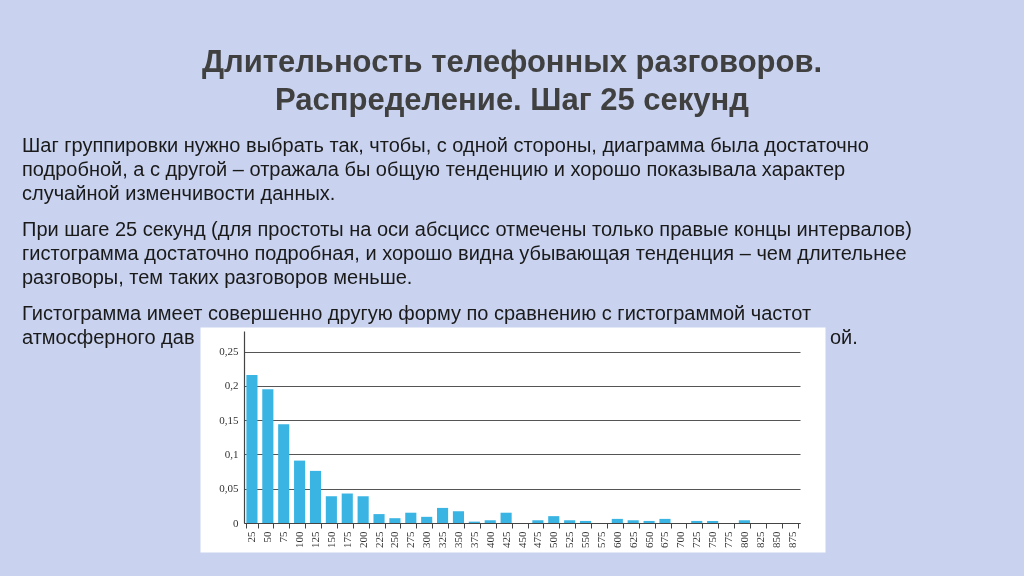 The image size is (1024, 576). I want to click on x-tick-label: 50, so click(267, 537).